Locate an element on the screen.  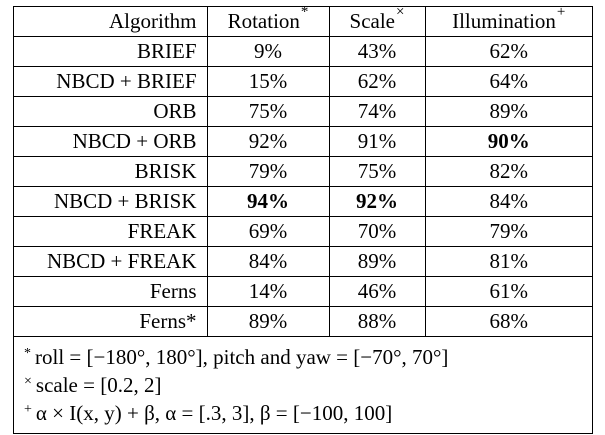
cell-rotation: 15% is located at coordinates (267, 81).